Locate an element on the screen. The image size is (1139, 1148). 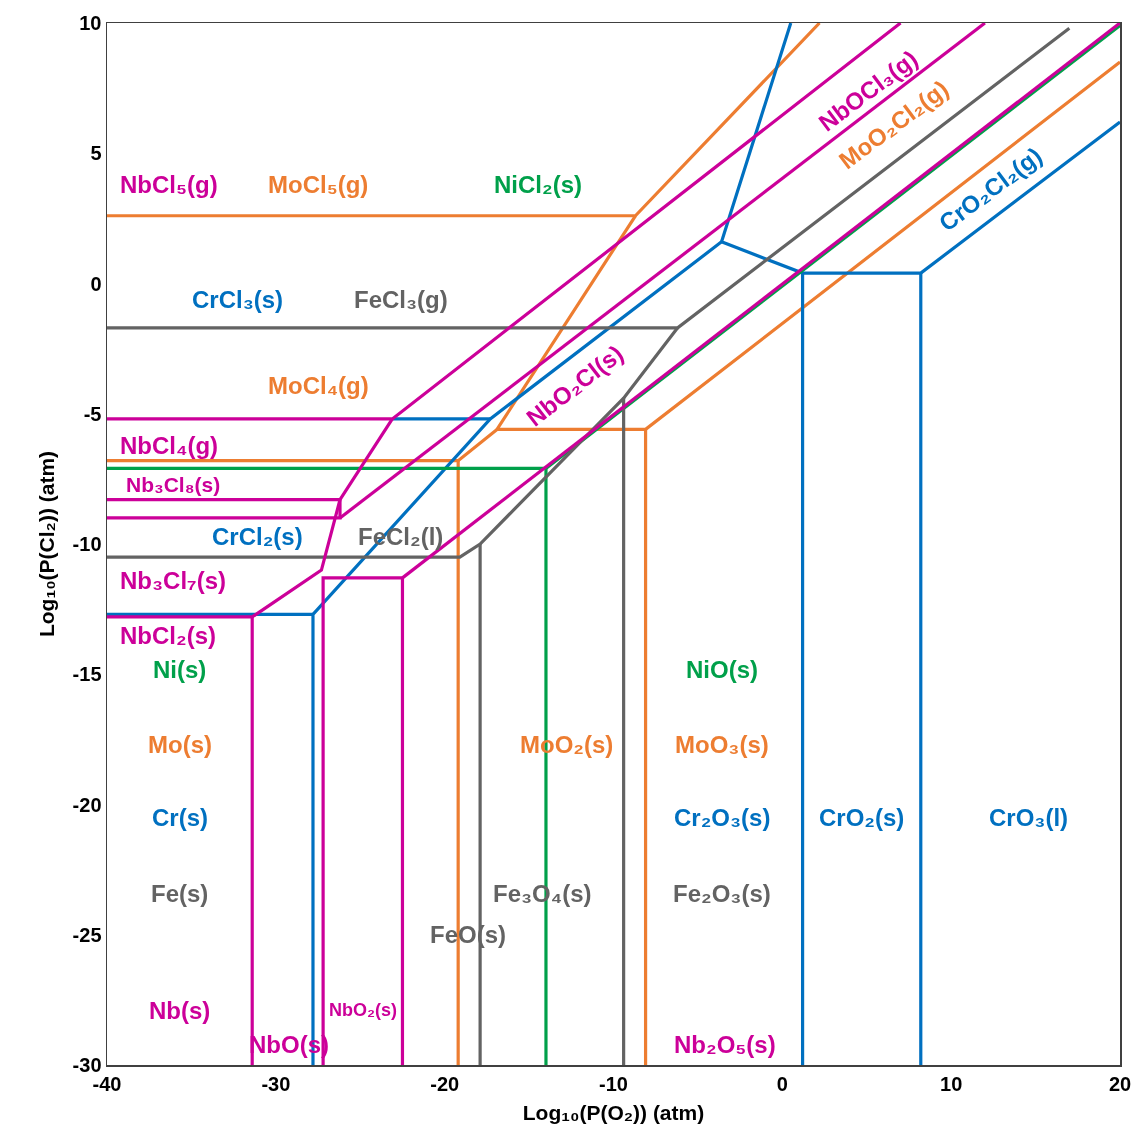
annotation: Fe(s) is located at coordinates (180, 893).